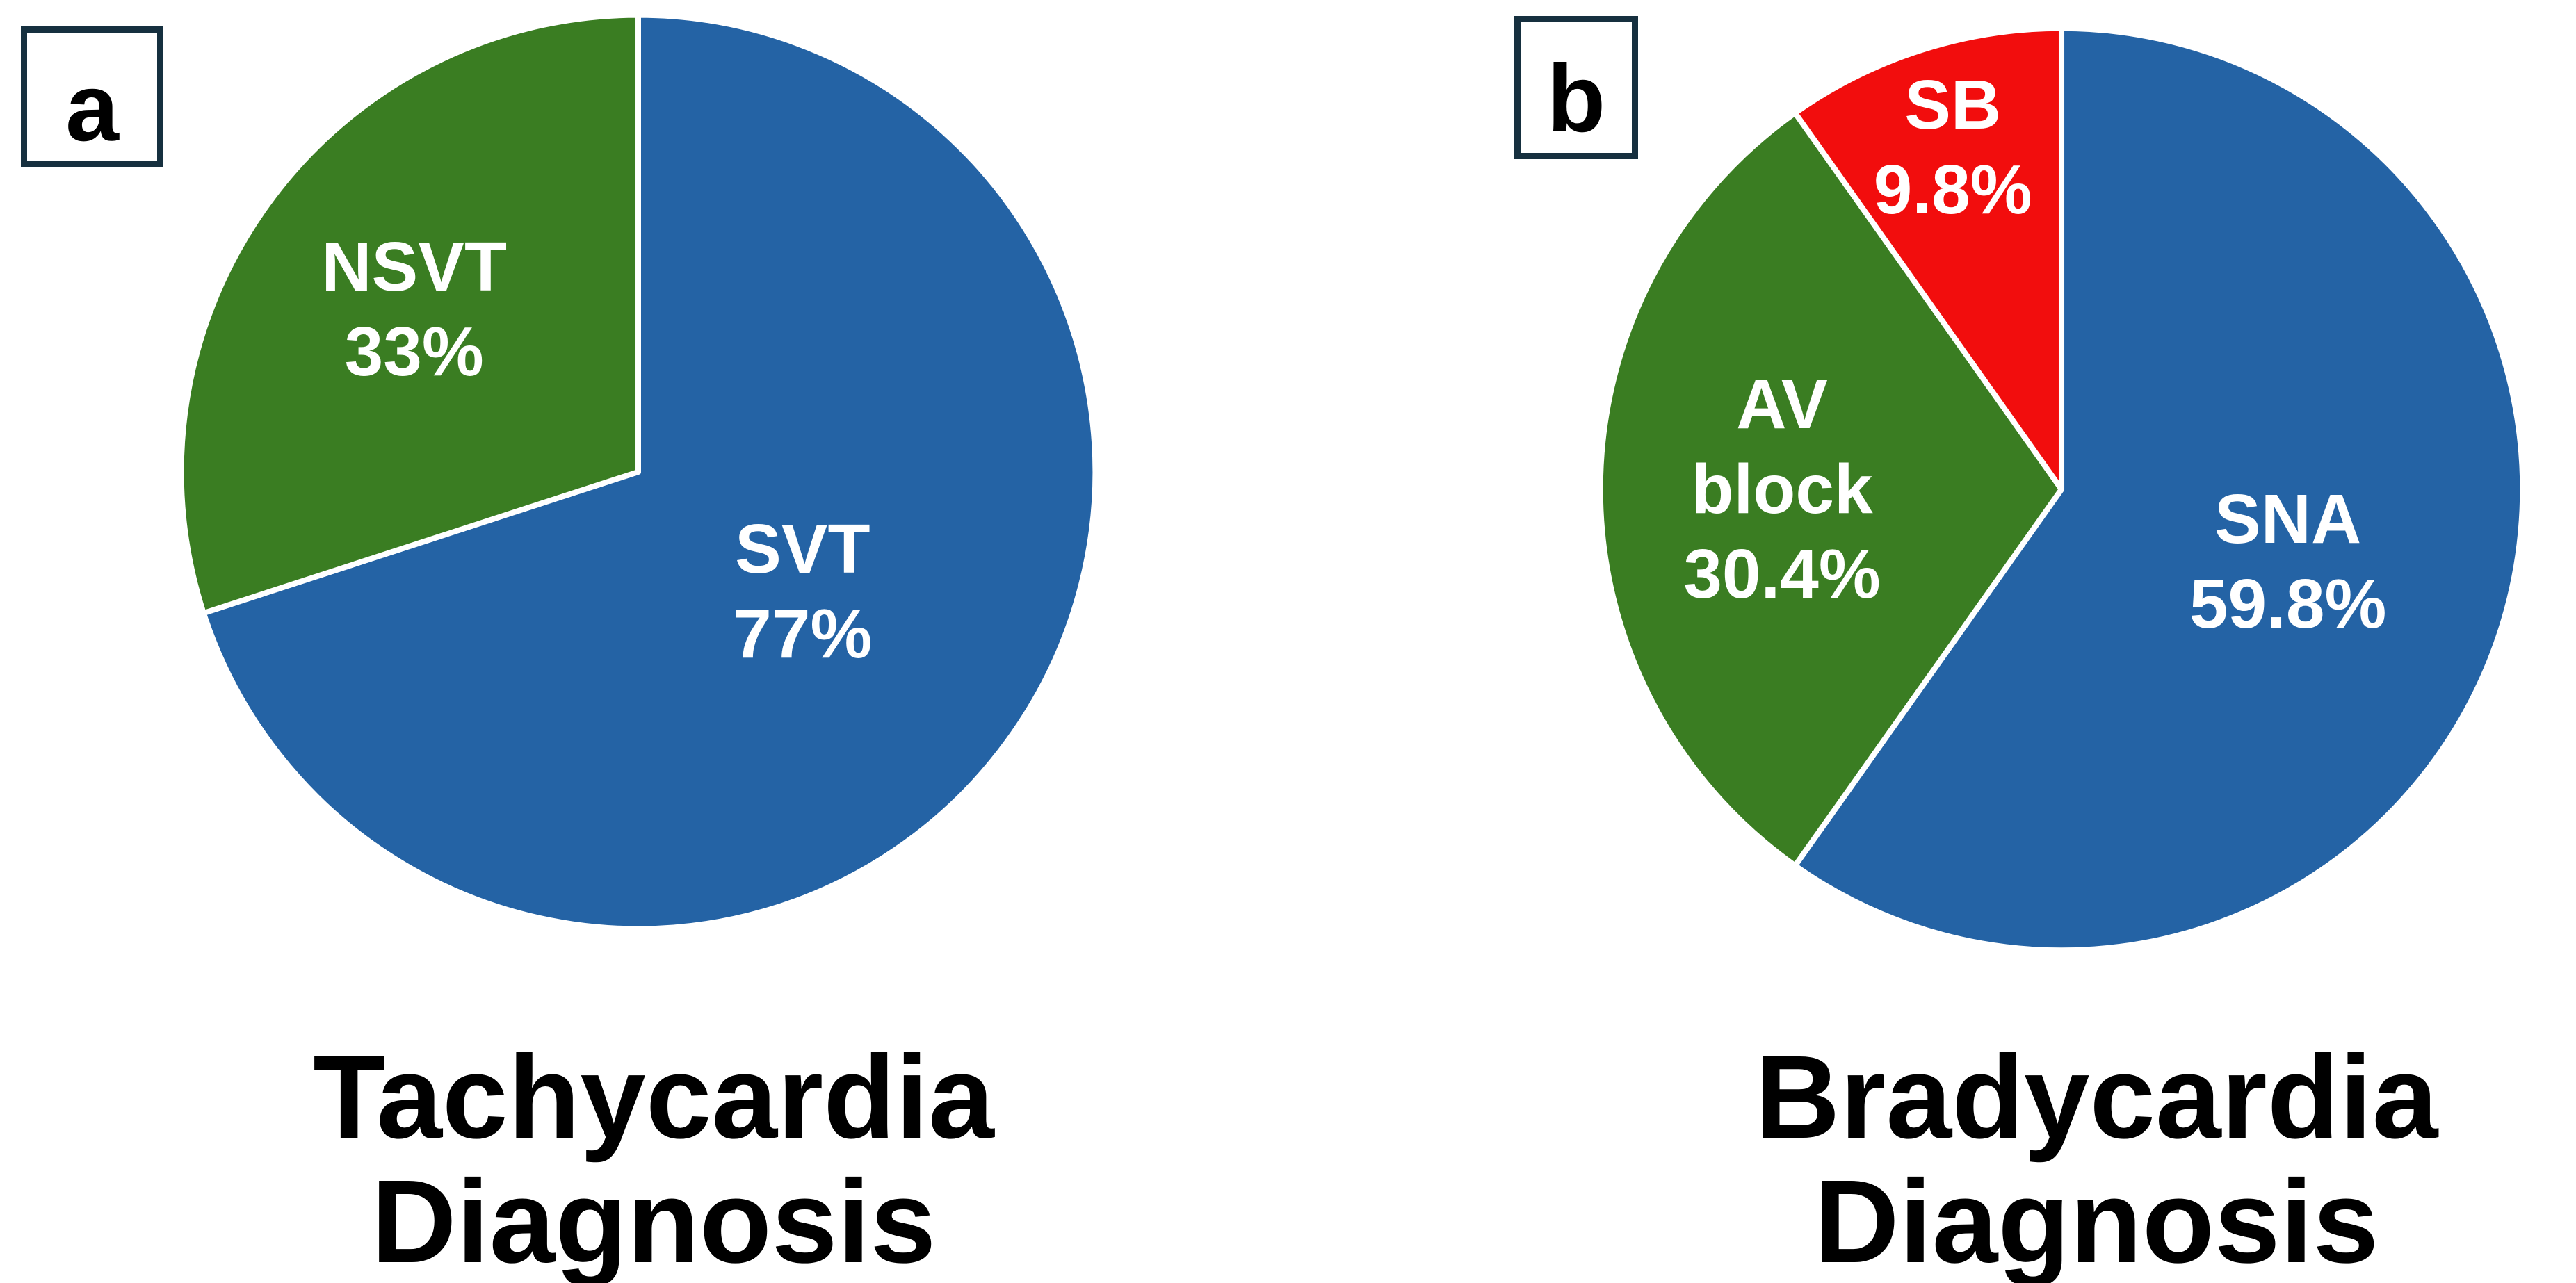 The height and width of the screenshot is (1283, 2576). Describe the element at coordinates (1952, 190) in the screenshot. I see `slice-label-line: 9.8%` at that location.